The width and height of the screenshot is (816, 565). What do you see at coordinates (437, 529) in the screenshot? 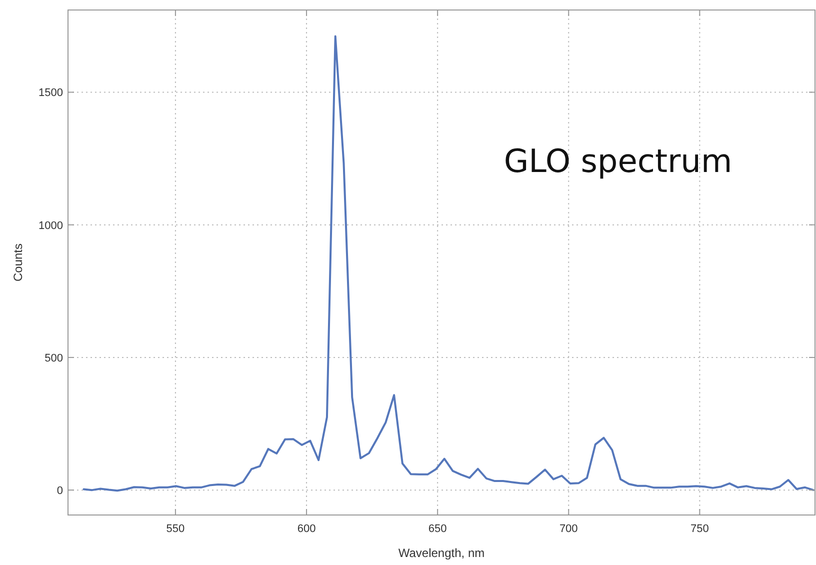
I see `x-tick-label: 650` at bounding box center [437, 529].